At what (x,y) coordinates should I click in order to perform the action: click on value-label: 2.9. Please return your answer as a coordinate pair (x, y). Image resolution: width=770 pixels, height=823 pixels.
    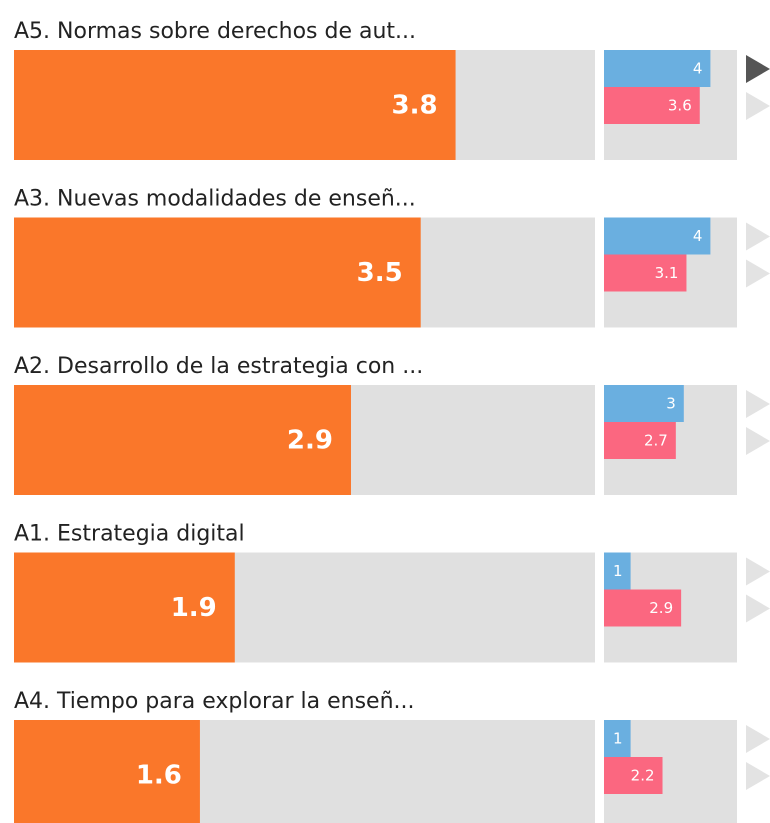
    Looking at the image, I should click on (310, 441).